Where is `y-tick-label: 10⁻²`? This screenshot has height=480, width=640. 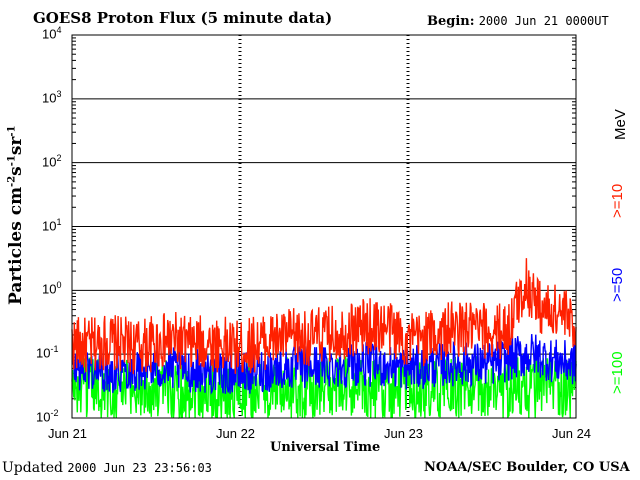 y-tick-label: 10⁻² is located at coordinates (47, 416).